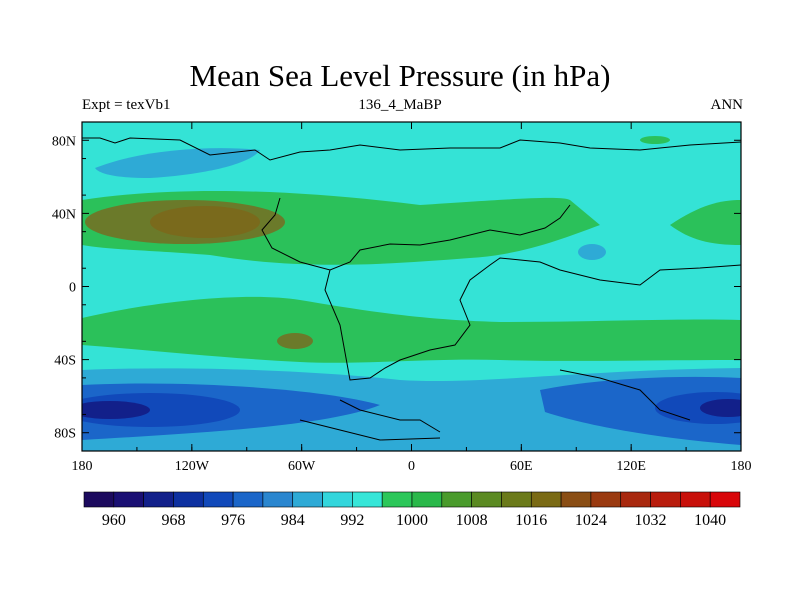  What do you see at coordinates (650, 520) in the screenshot?
I see `colorbar-label: 1032` at bounding box center [650, 520].